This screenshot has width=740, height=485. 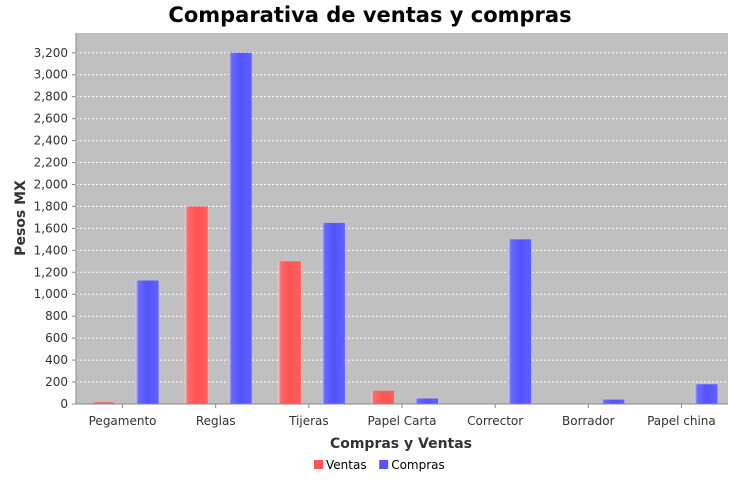 What do you see at coordinates (56, 382) in the screenshot?
I see `y-tick-label: 200` at bounding box center [56, 382].